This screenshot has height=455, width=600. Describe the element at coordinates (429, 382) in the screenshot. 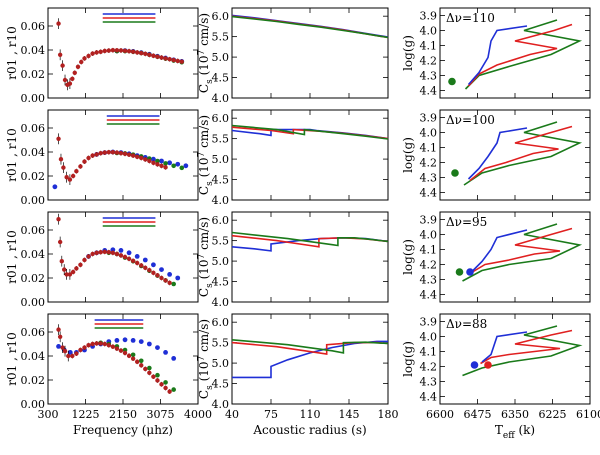

I see `y-tick-label: 4.3` at that location.